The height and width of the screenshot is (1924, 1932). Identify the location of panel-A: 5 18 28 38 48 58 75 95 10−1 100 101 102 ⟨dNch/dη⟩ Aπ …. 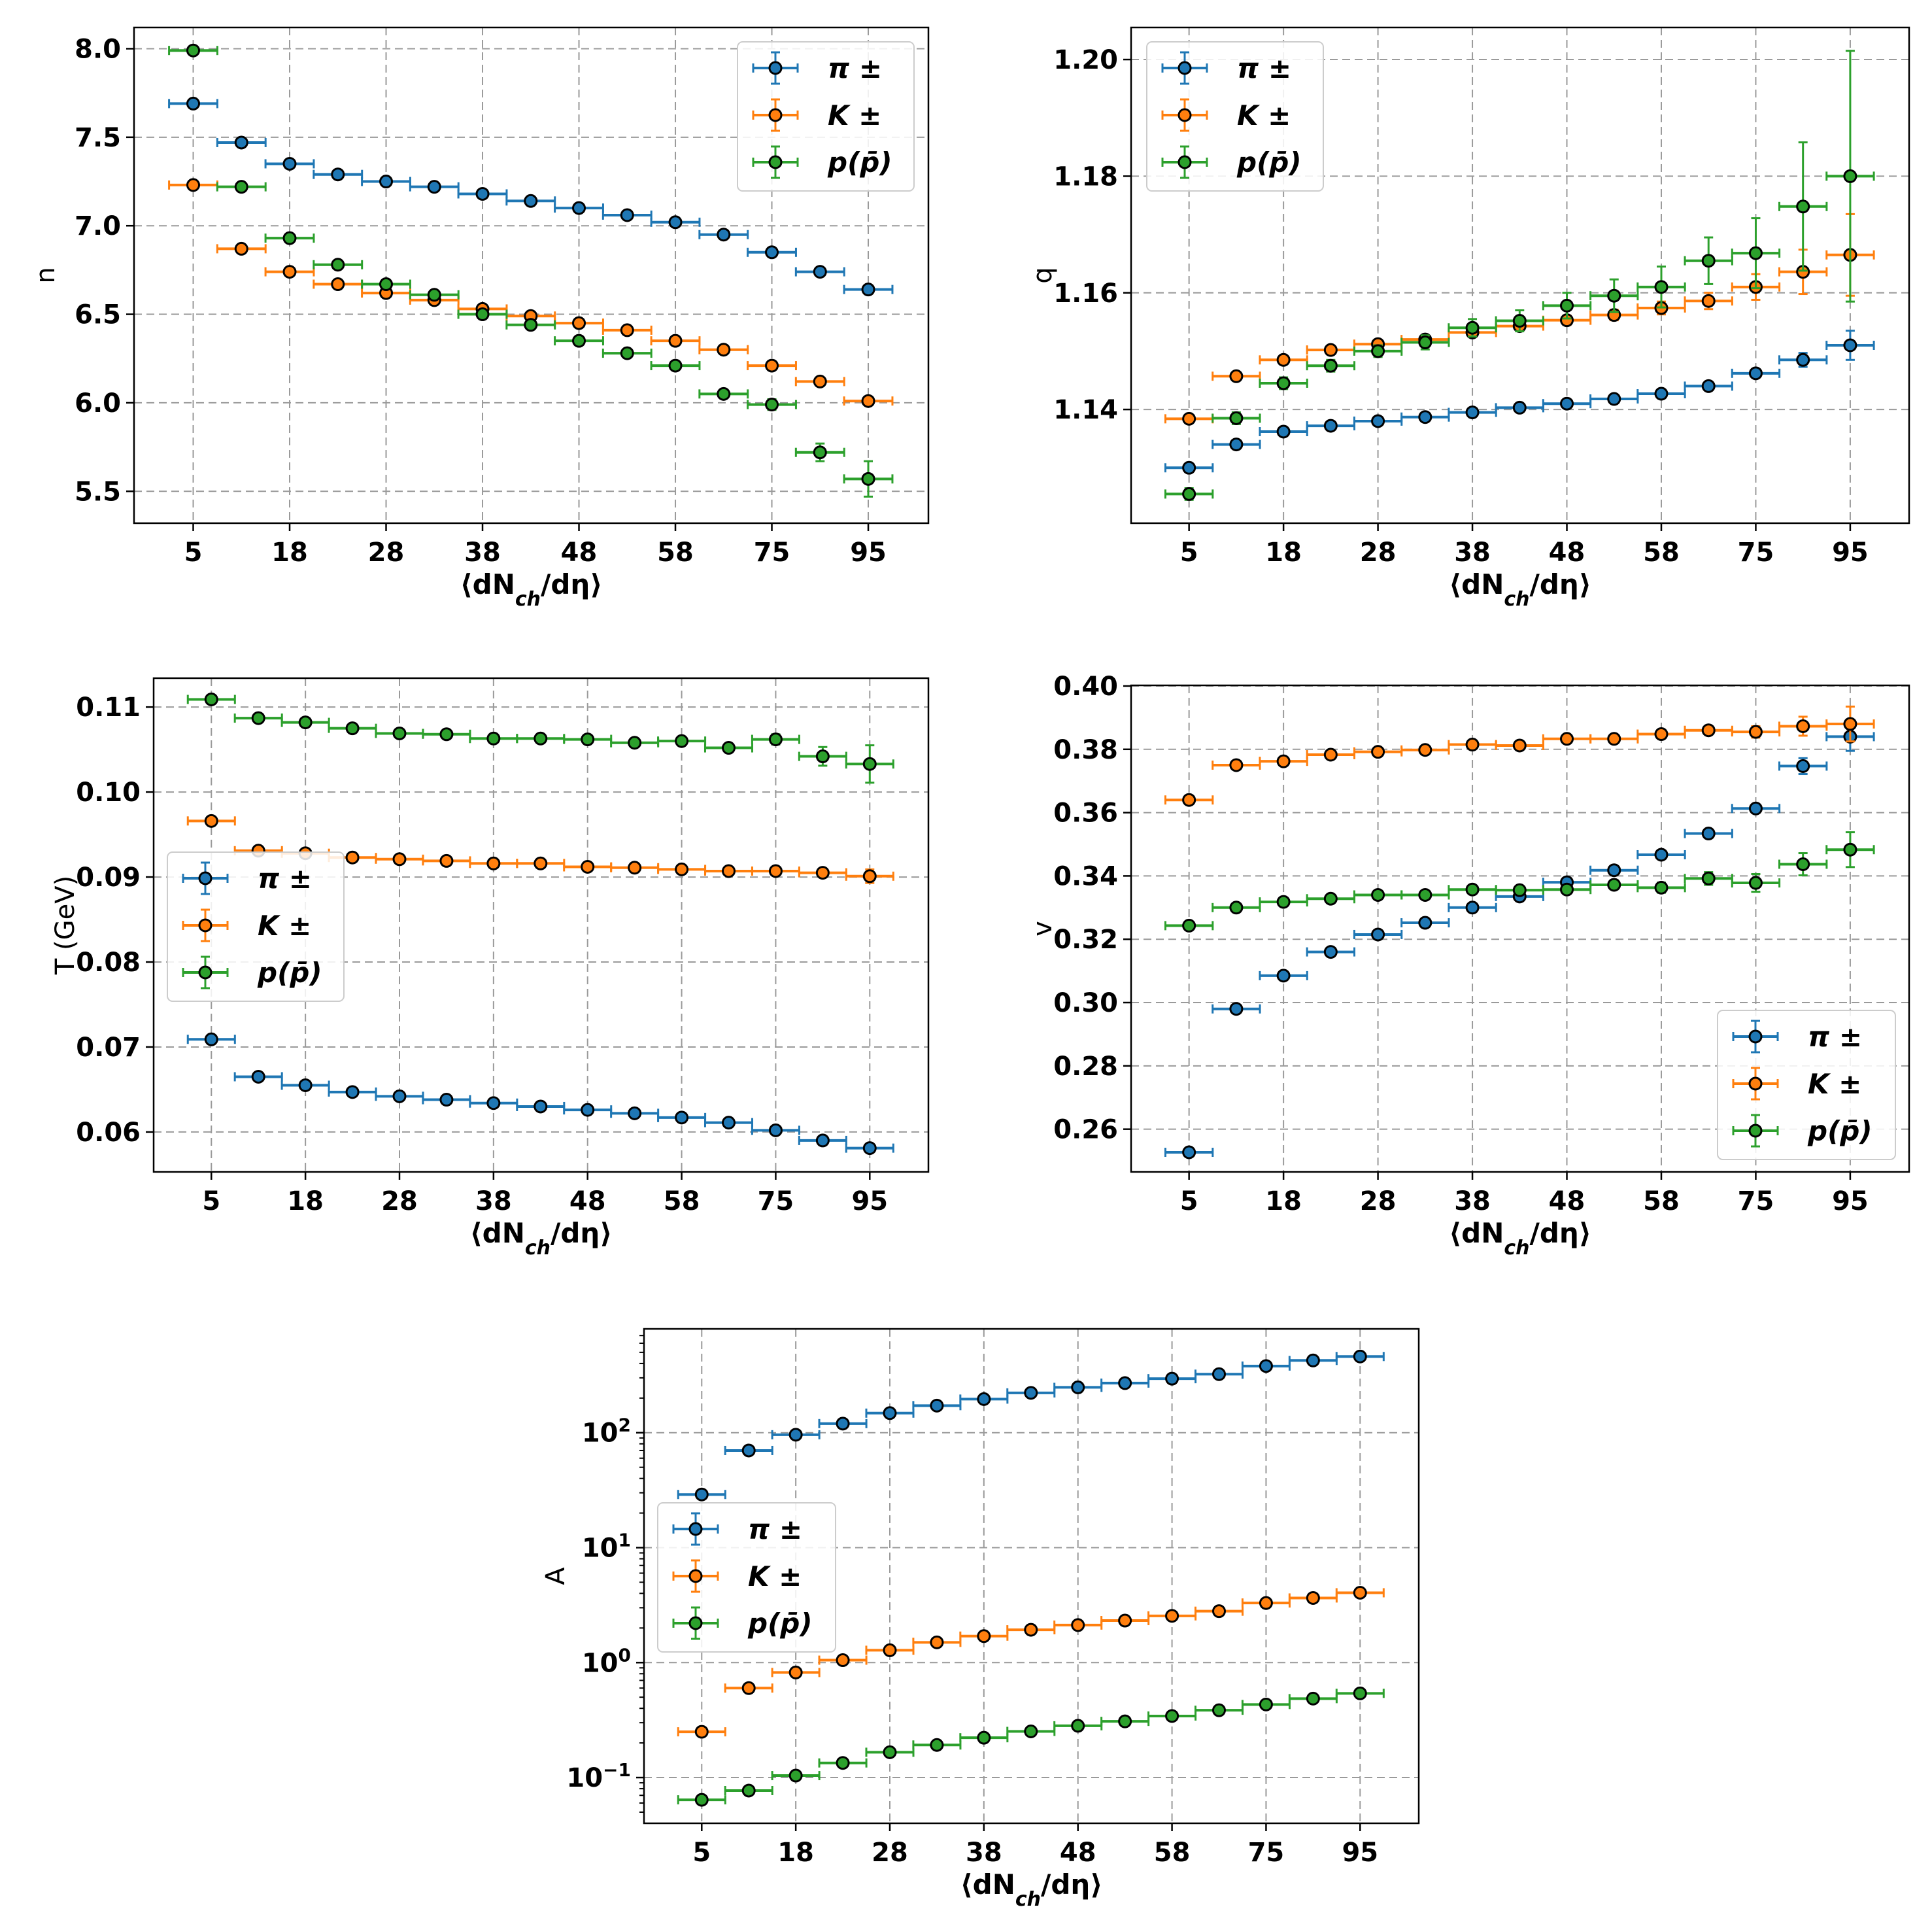
(980, 1619).